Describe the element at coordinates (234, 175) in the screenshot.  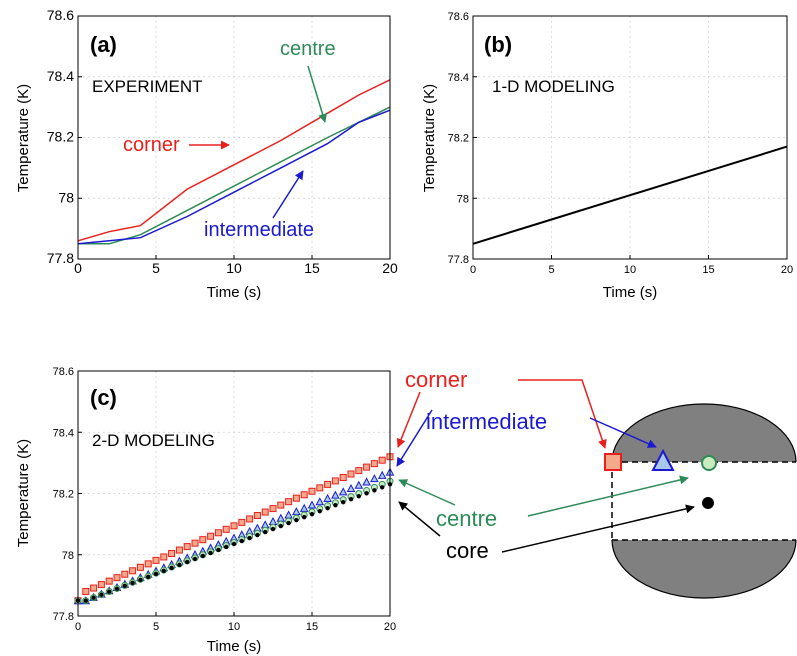
I see `series-line-centre` at that location.